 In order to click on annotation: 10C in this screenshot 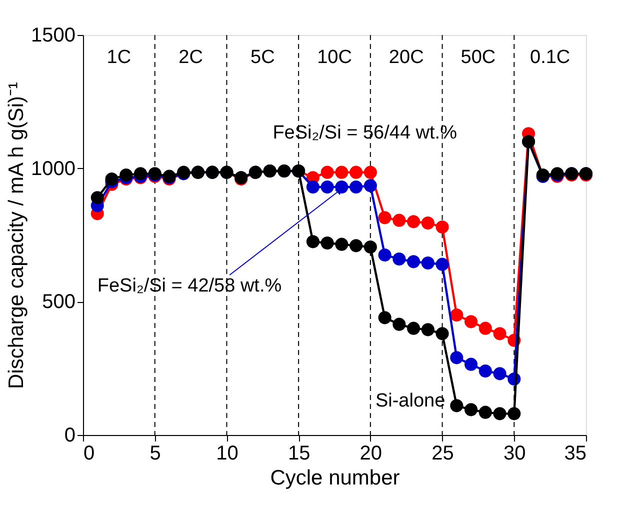, I will do `click(334, 57)`.